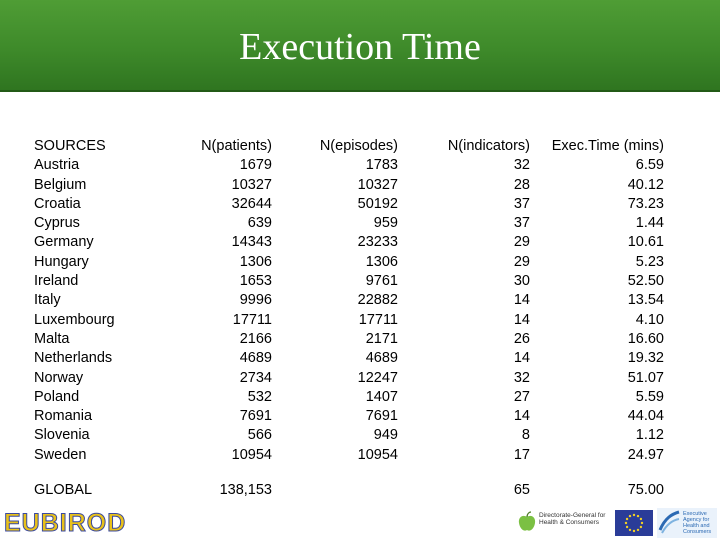  Describe the element at coordinates (251, 242) in the screenshot. I see `cell-patients: 14343` at that location.